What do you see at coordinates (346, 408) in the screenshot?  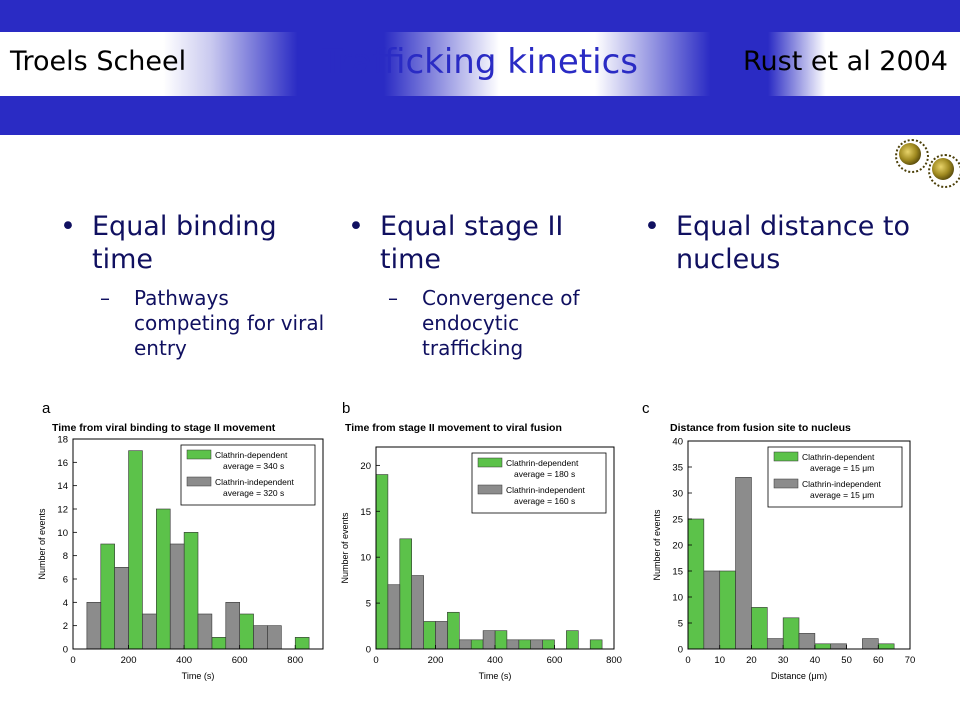 I see `panel-letter: b` at bounding box center [346, 408].